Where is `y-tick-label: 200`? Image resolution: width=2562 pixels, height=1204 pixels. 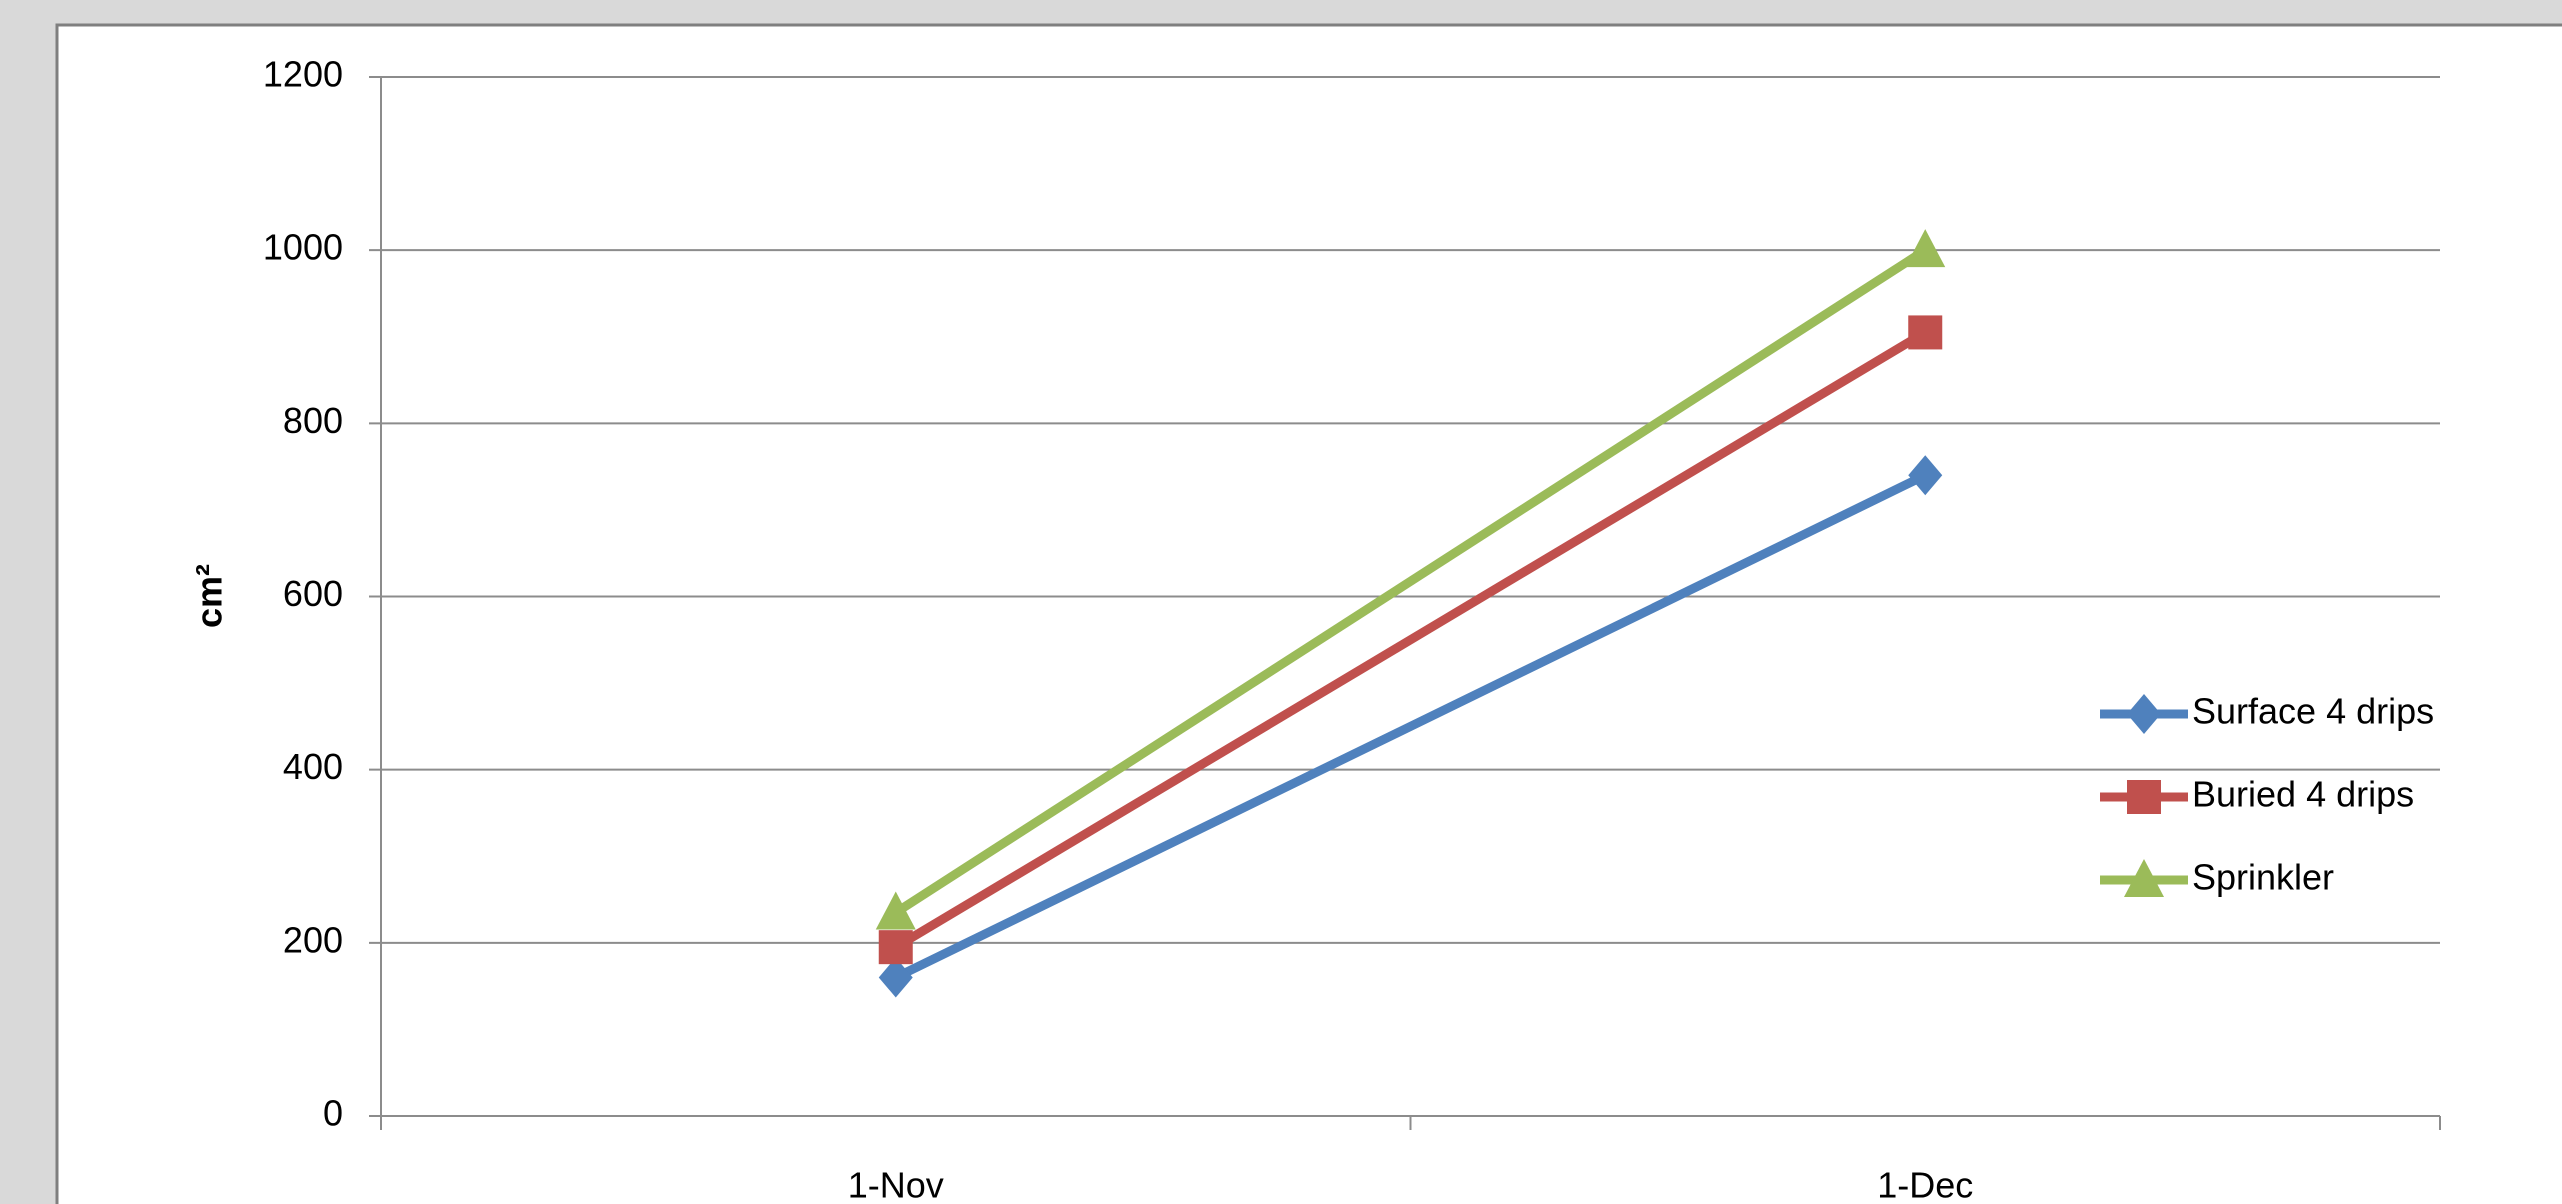 y-tick-label: 200 is located at coordinates (313, 939).